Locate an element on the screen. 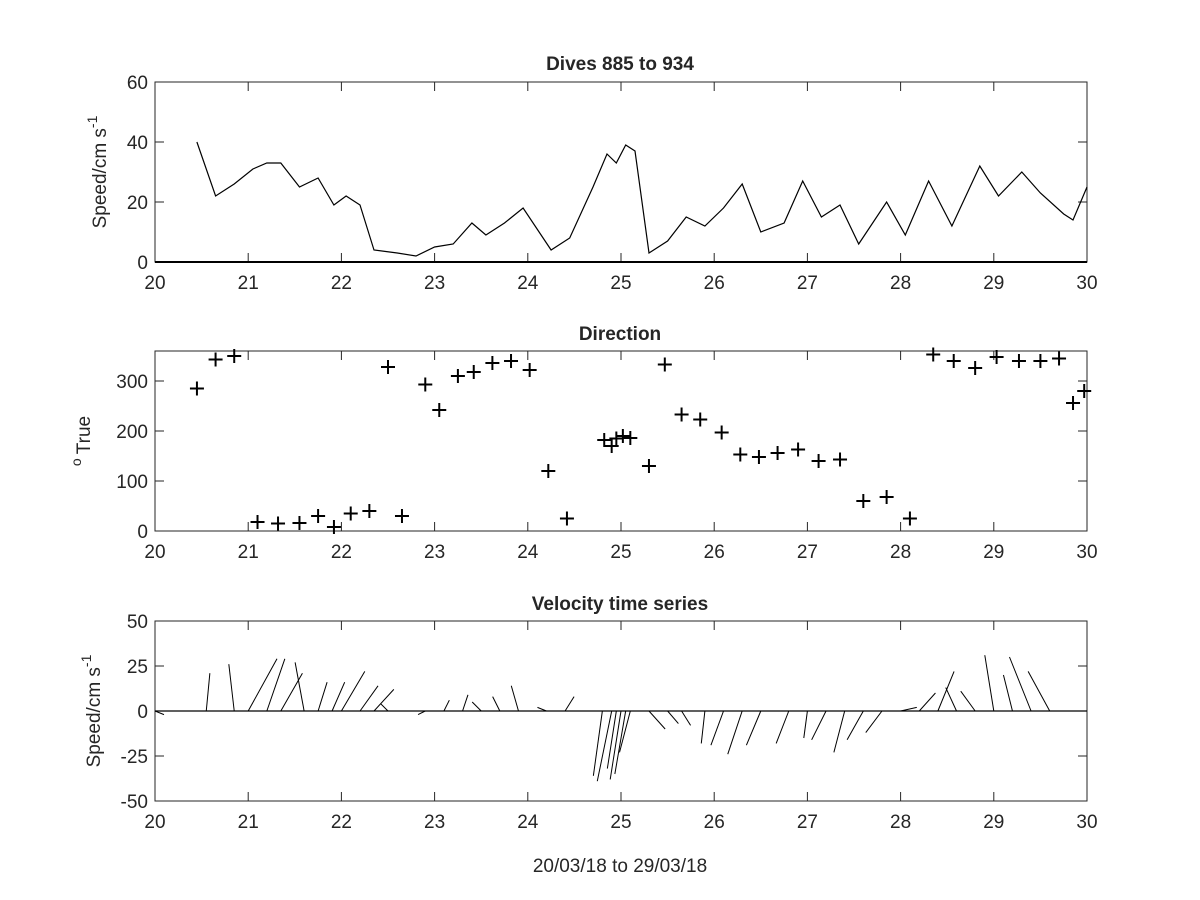 This screenshot has width=1200, height=900. velocity-x-tick-label: 30 is located at coordinates (1086, 822).